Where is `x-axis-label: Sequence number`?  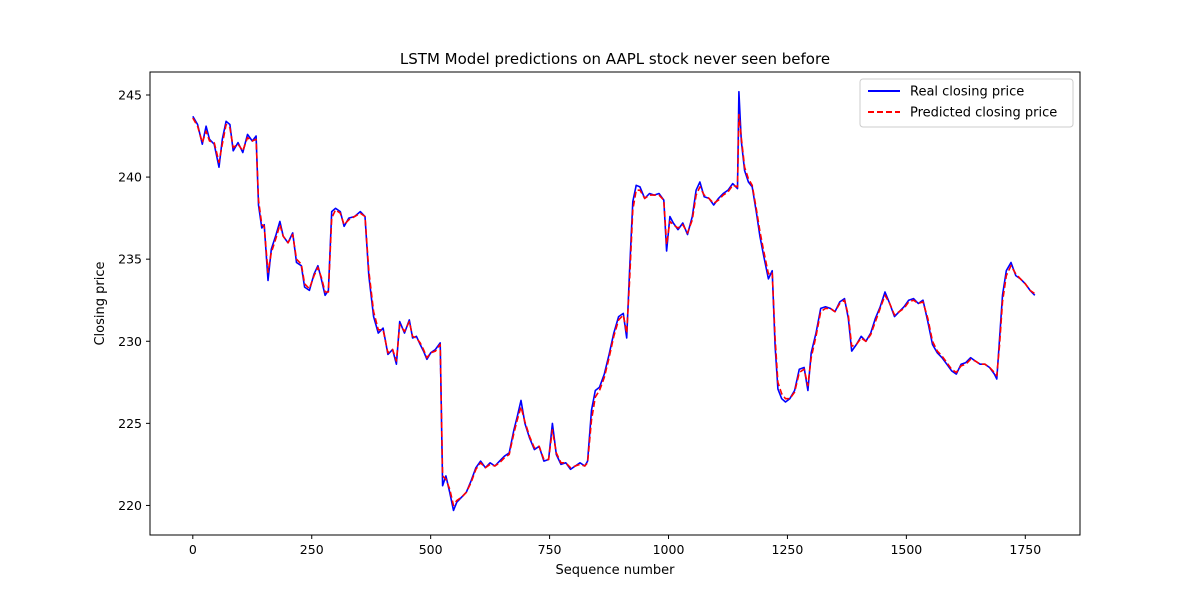 x-axis-label: Sequence number is located at coordinates (616, 570).